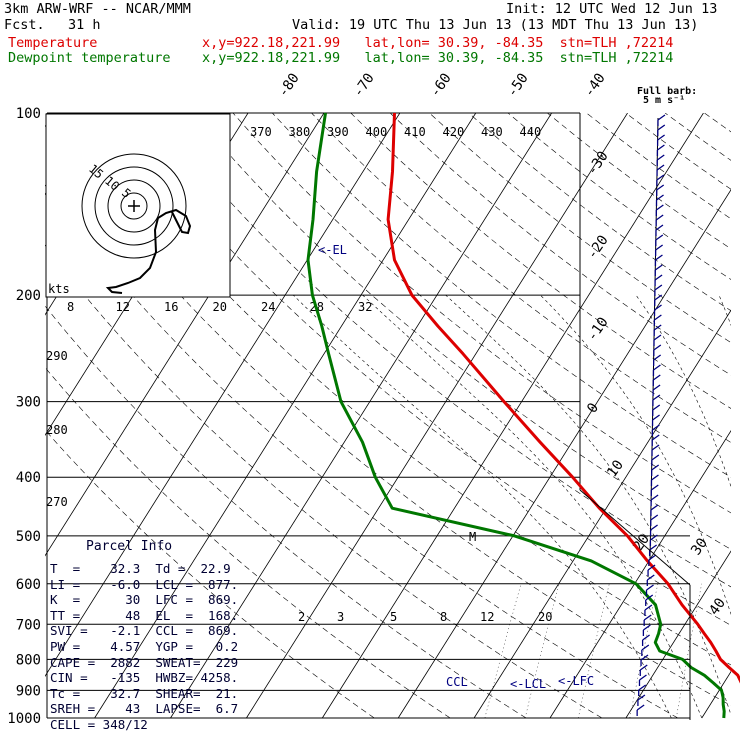 The height and width of the screenshot is (740, 740). I want to click on ccl-marker: CCL, so click(457, 682).